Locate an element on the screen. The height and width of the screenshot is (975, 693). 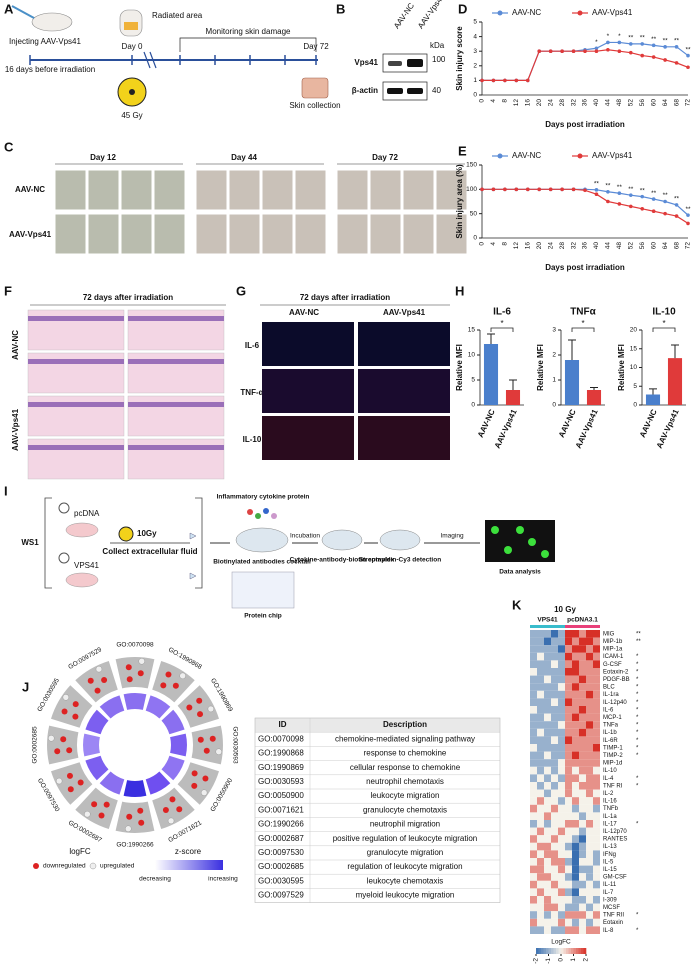
row-label: IL-4 is located at coordinates (608, 779).